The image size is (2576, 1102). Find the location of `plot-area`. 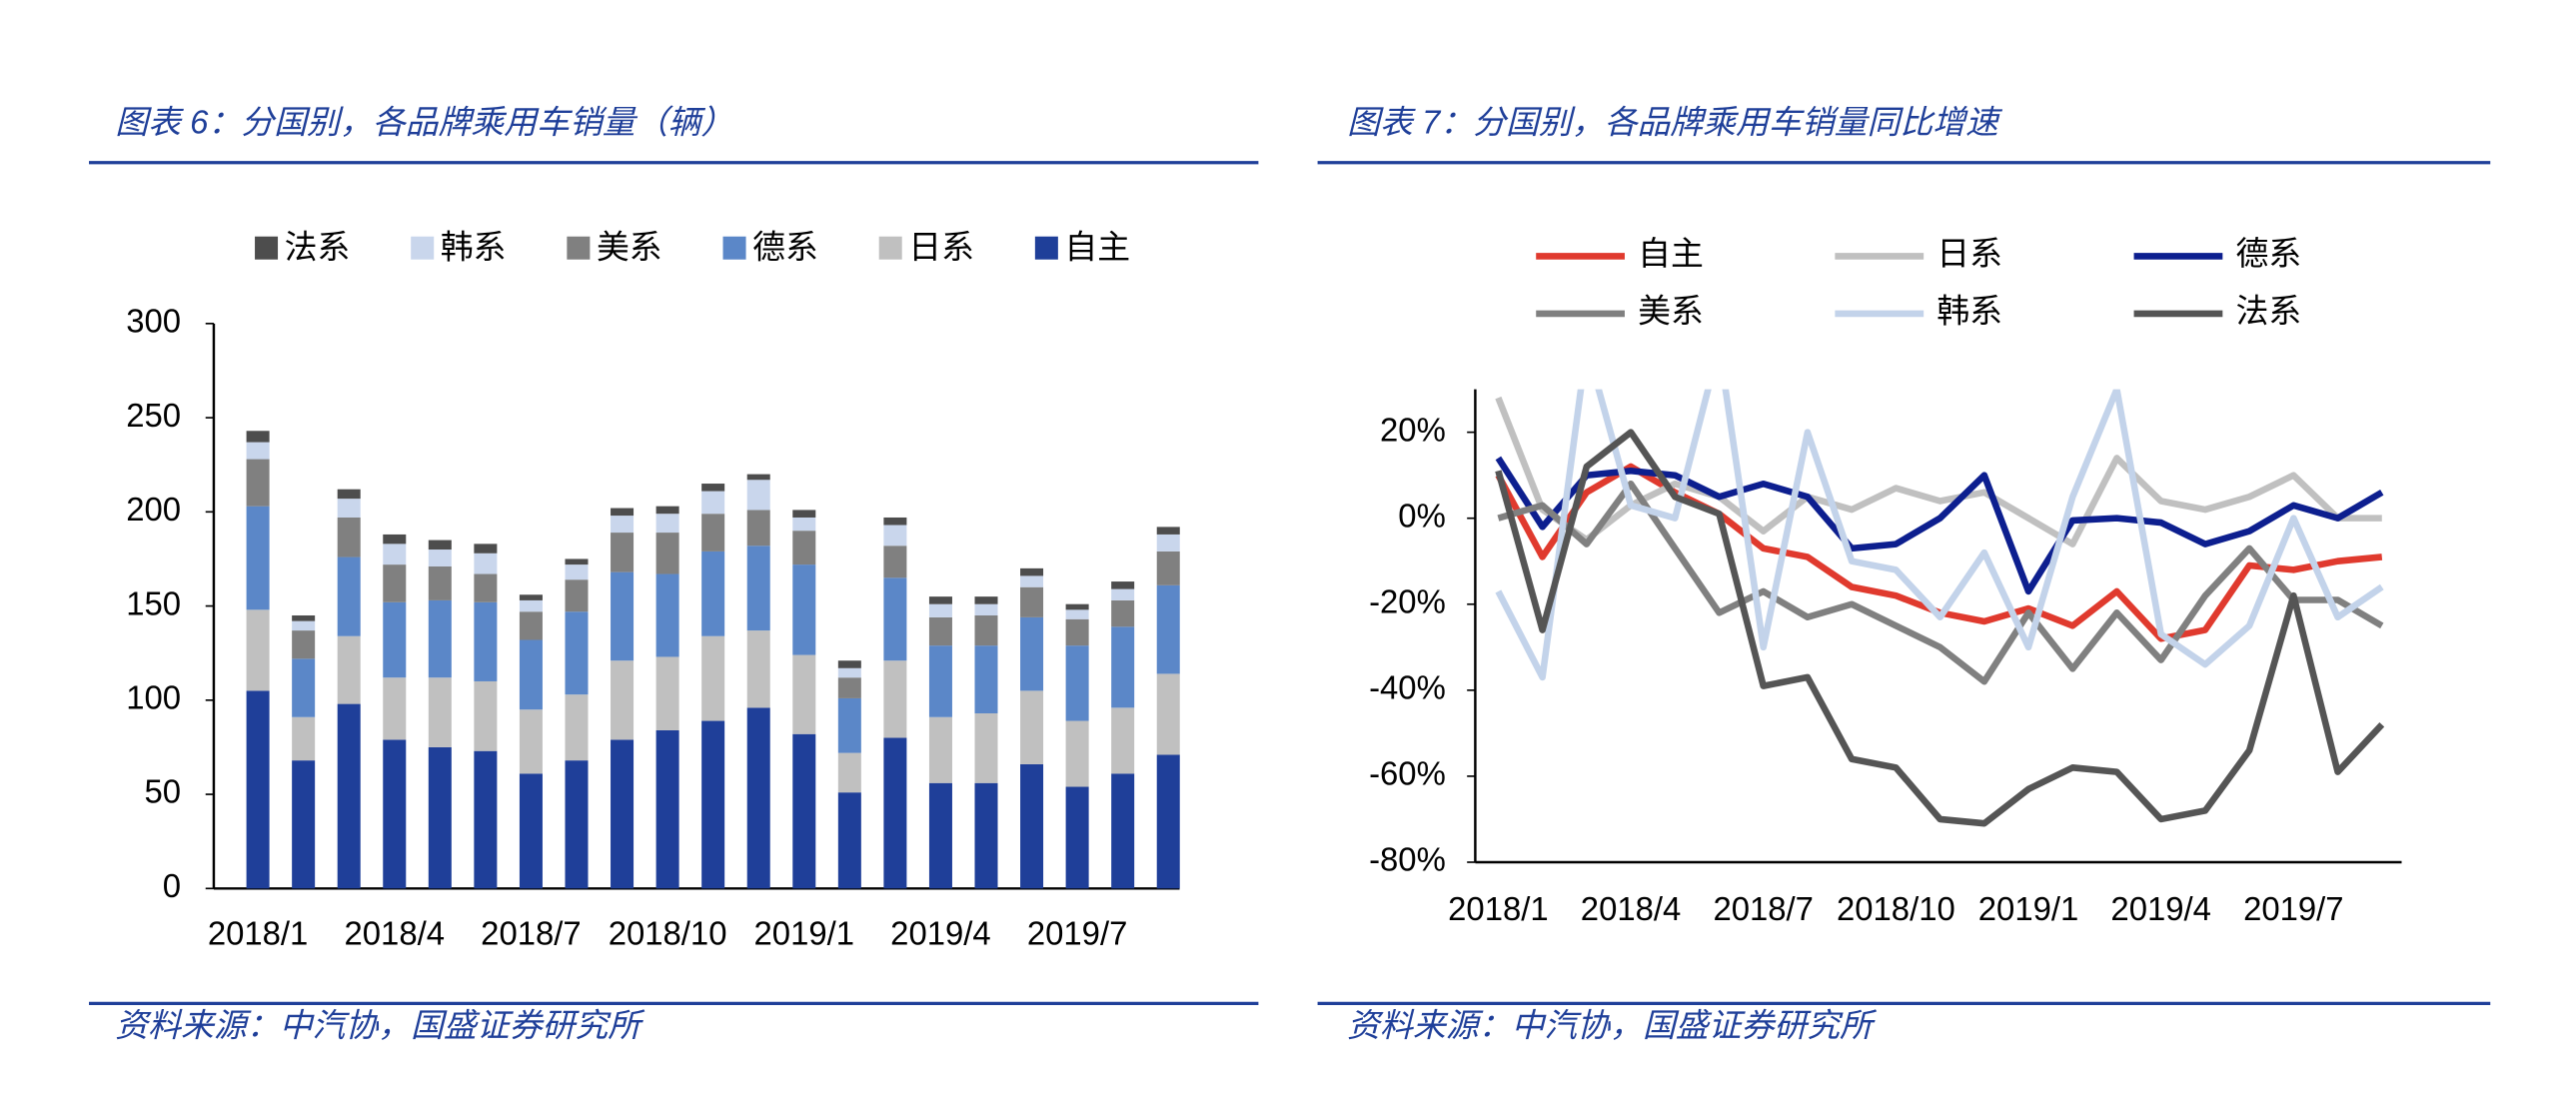

plot-area is located at coordinates (1940, 608).